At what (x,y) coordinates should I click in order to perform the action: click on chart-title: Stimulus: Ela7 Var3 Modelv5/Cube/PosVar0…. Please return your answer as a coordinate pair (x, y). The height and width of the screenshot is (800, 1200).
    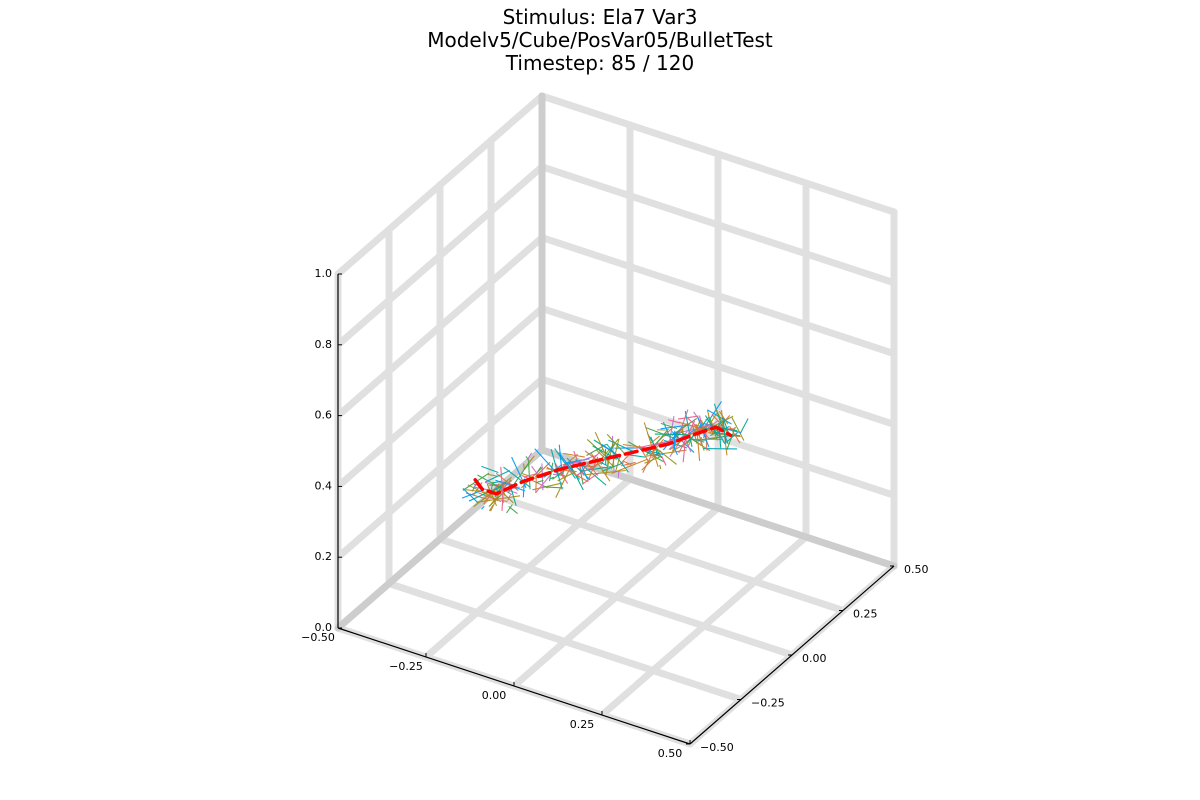
    Looking at the image, I should click on (600, 40).